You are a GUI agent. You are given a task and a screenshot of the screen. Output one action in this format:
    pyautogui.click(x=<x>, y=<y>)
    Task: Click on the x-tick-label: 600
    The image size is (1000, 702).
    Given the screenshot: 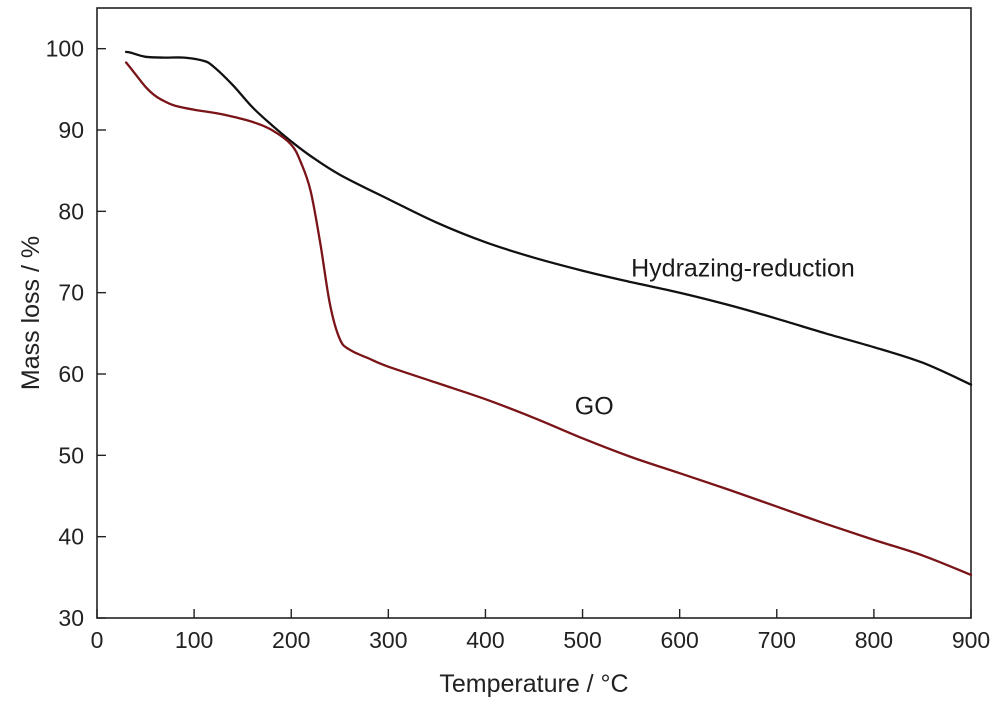 What is the action you would take?
    pyautogui.click(x=679, y=640)
    